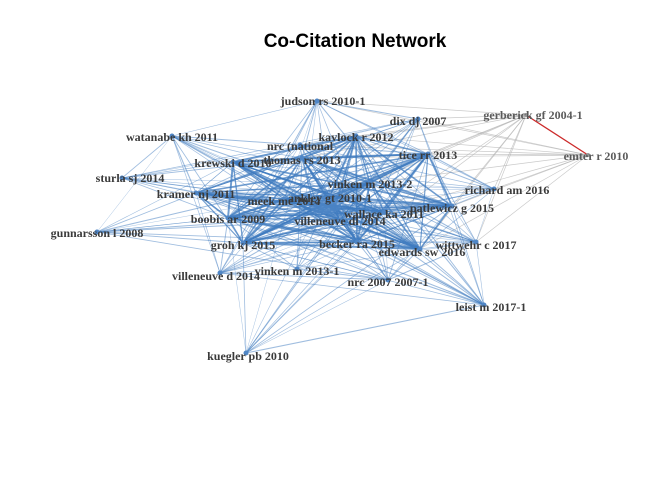 This screenshot has width=672, height=480. I want to click on node-label: emter r 2010, so click(596, 156).